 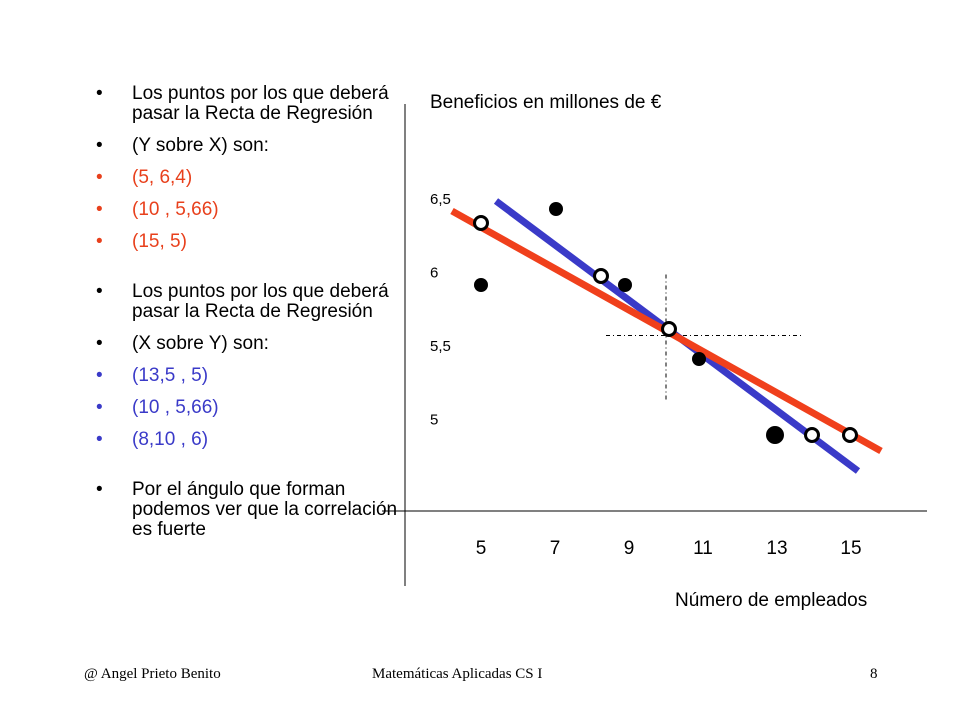 I want to click on footer-page-number: 8, so click(x=874, y=674).